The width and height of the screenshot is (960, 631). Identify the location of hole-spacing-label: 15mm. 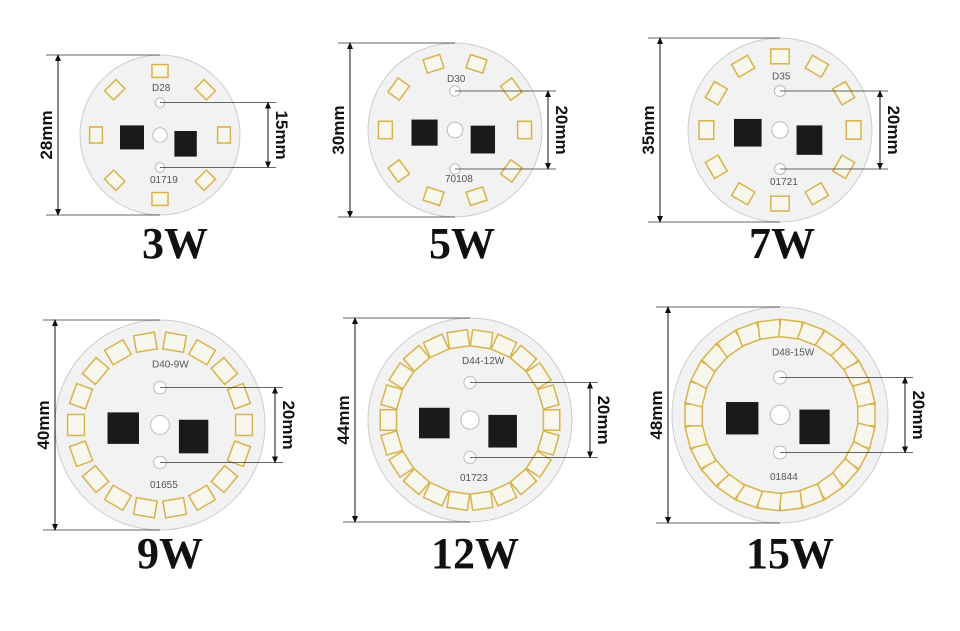
(281, 134).